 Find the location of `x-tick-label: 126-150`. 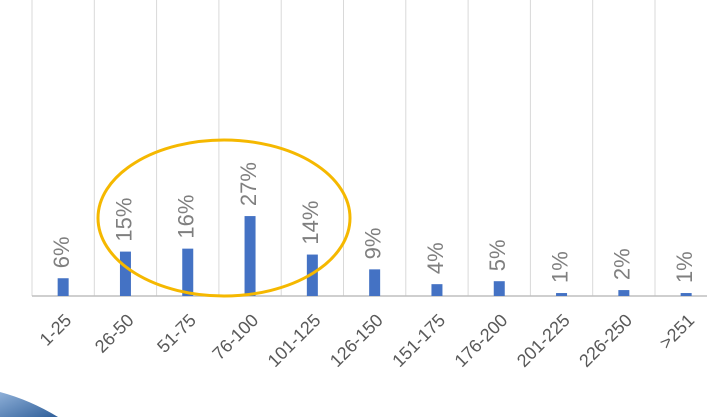

x-tick-label: 126-150 is located at coordinates (356, 340).